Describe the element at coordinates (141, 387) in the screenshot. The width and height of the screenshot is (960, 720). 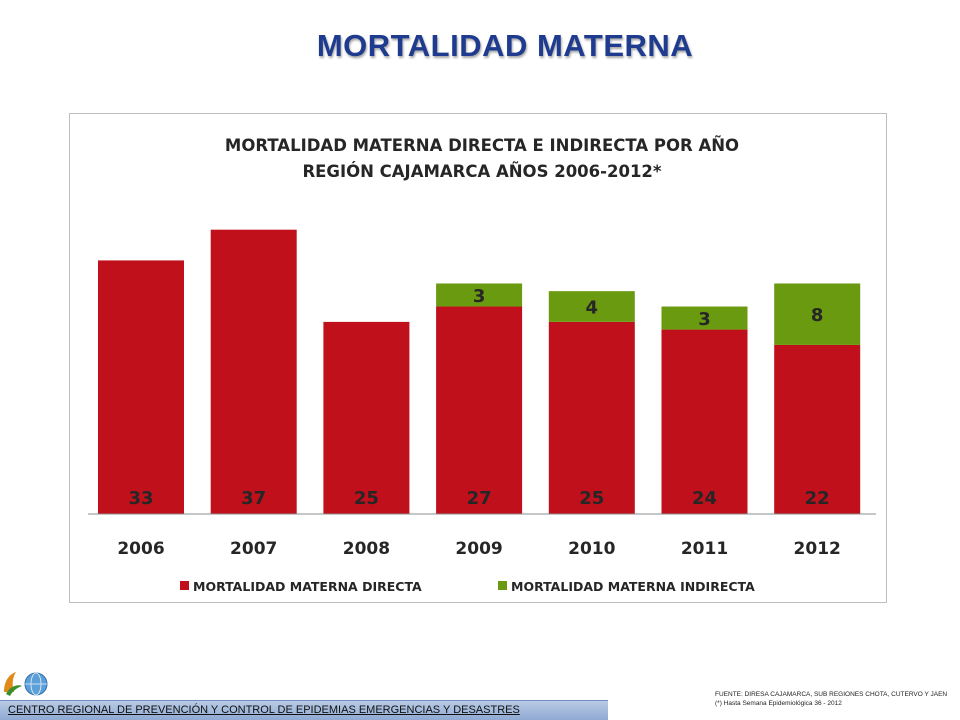
I see `bar-direct-2006` at that location.